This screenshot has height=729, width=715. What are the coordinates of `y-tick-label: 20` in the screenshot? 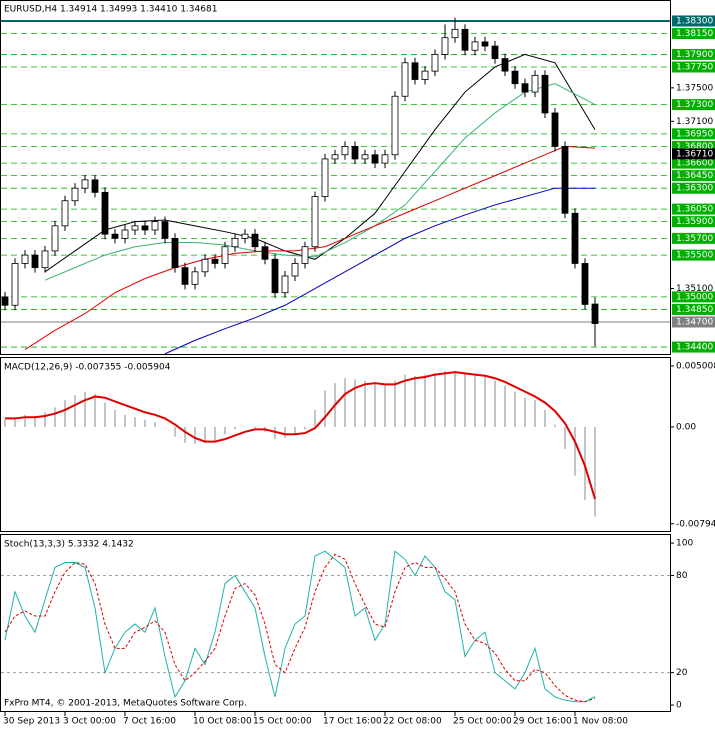 It's located at (682, 673).